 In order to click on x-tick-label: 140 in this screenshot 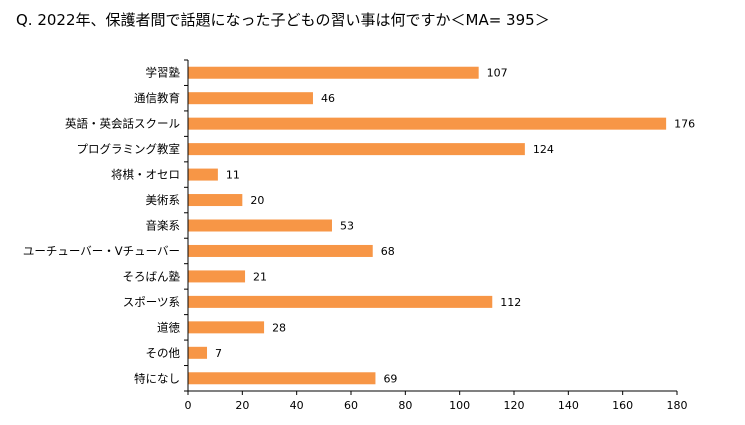, I will do `click(568, 405)`.